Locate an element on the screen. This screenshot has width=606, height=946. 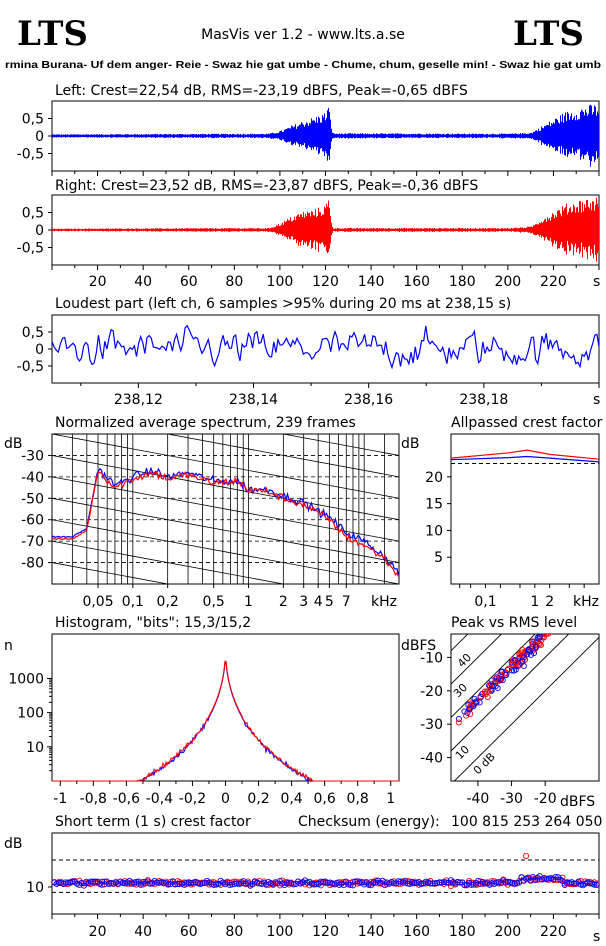
histogram-xtick-label: -0,2 is located at coordinates (192, 799).